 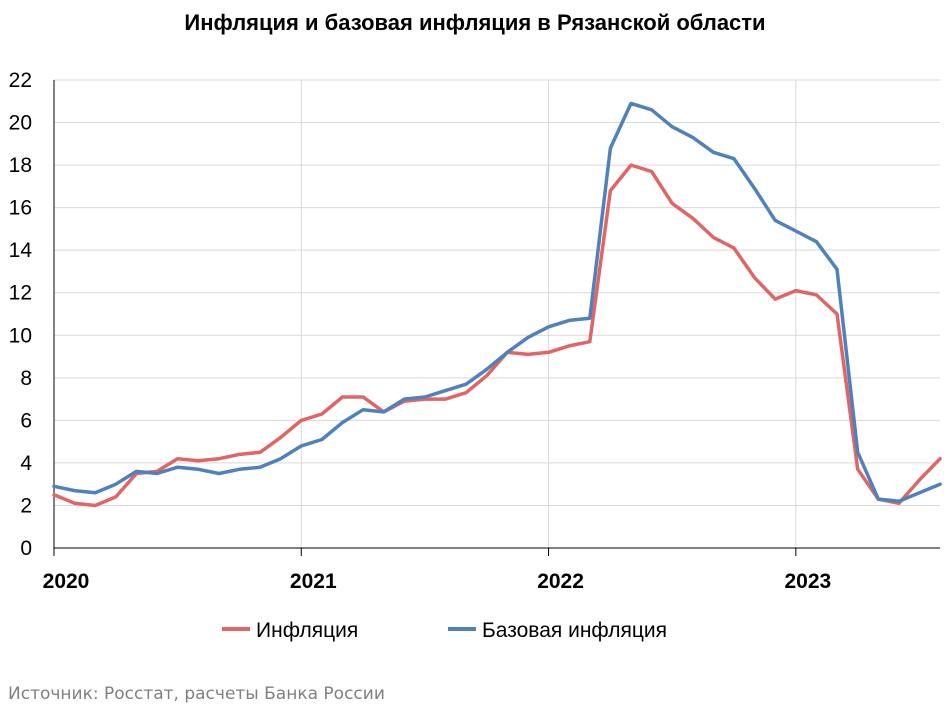 What do you see at coordinates (21, 314) in the screenshot?
I see `y-axis-ticks: 0 2 4 6 8 10 12 14 16 18 20 22` at bounding box center [21, 314].